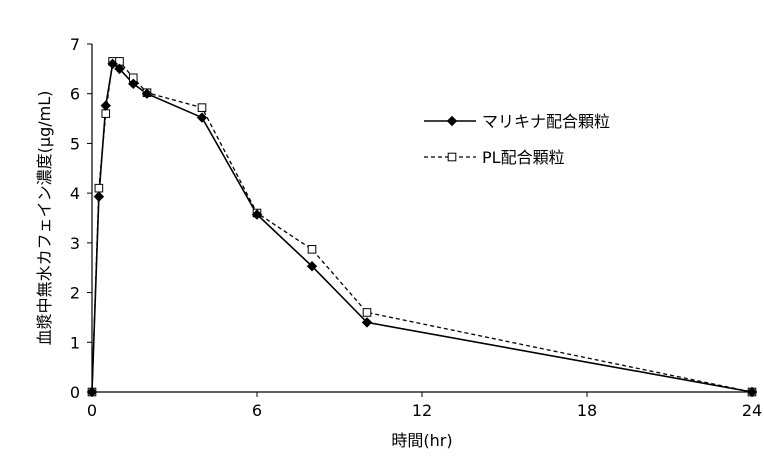 This screenshot has height=464, width=764. What do you see at coordinates (75, 44) in the screenshot?
I see `y-tick-label: 7` at bounding box center [75, 44].